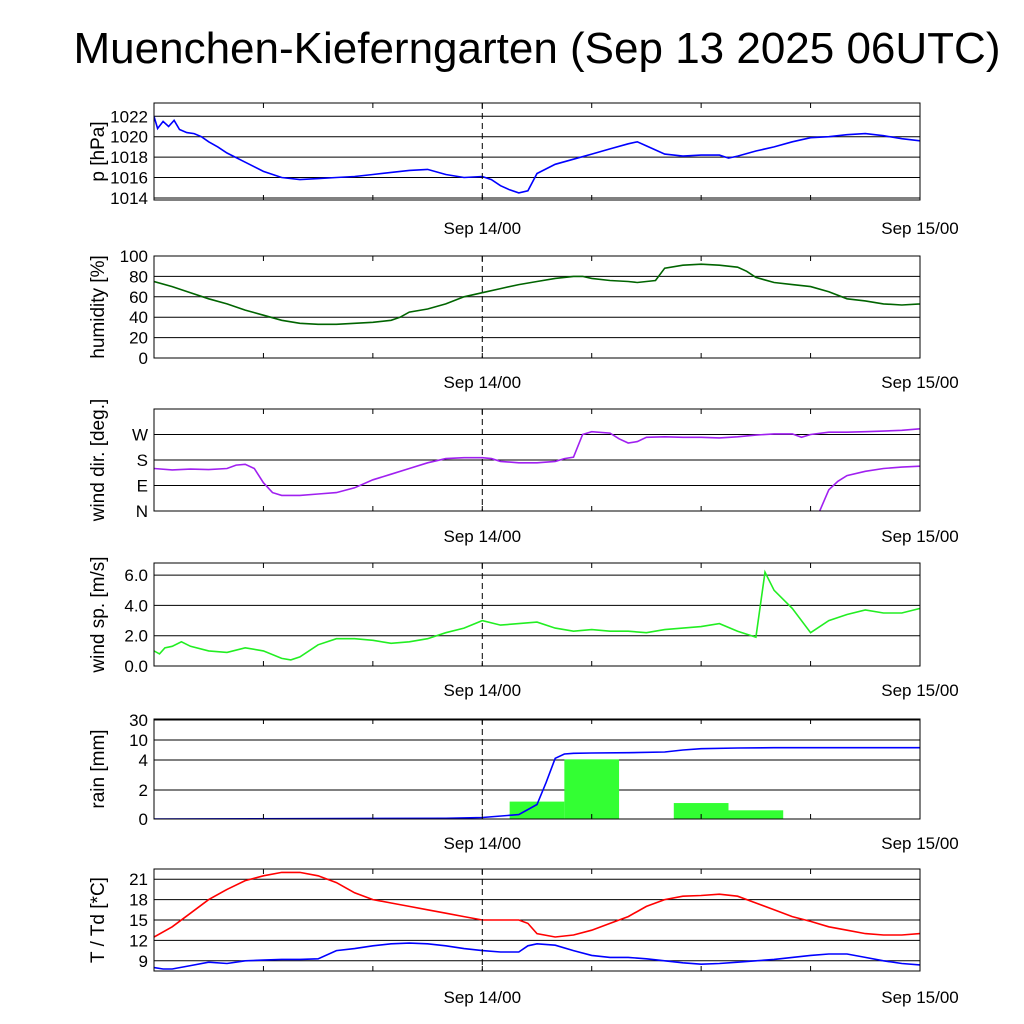 This screenshot has height=1024, width=1024. Describe the element at coordinates (129, 198) in the screenshot. I see `y-tick-label: 1014` at that location.